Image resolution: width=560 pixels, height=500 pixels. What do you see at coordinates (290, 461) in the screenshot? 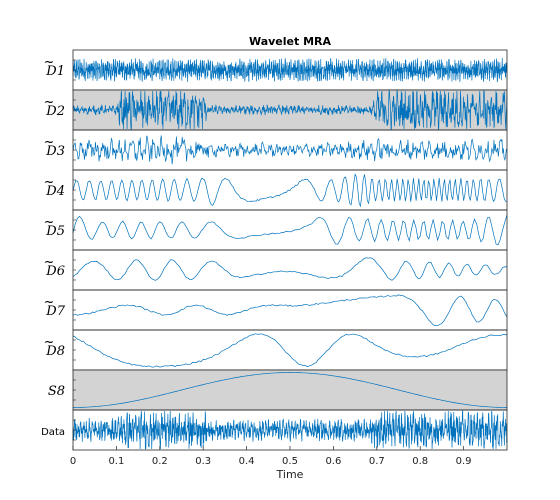
I see `x-tick-label: 0.5` at bounding box center [290, 461].